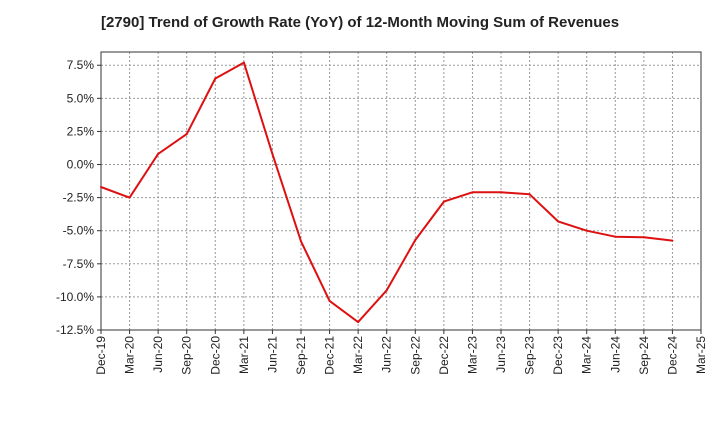 This screenshot has width=720, height=440. Describe the element at coordinates (387, 354) in the screenshot. I see `x-tick-label: Jun-22` at that location.